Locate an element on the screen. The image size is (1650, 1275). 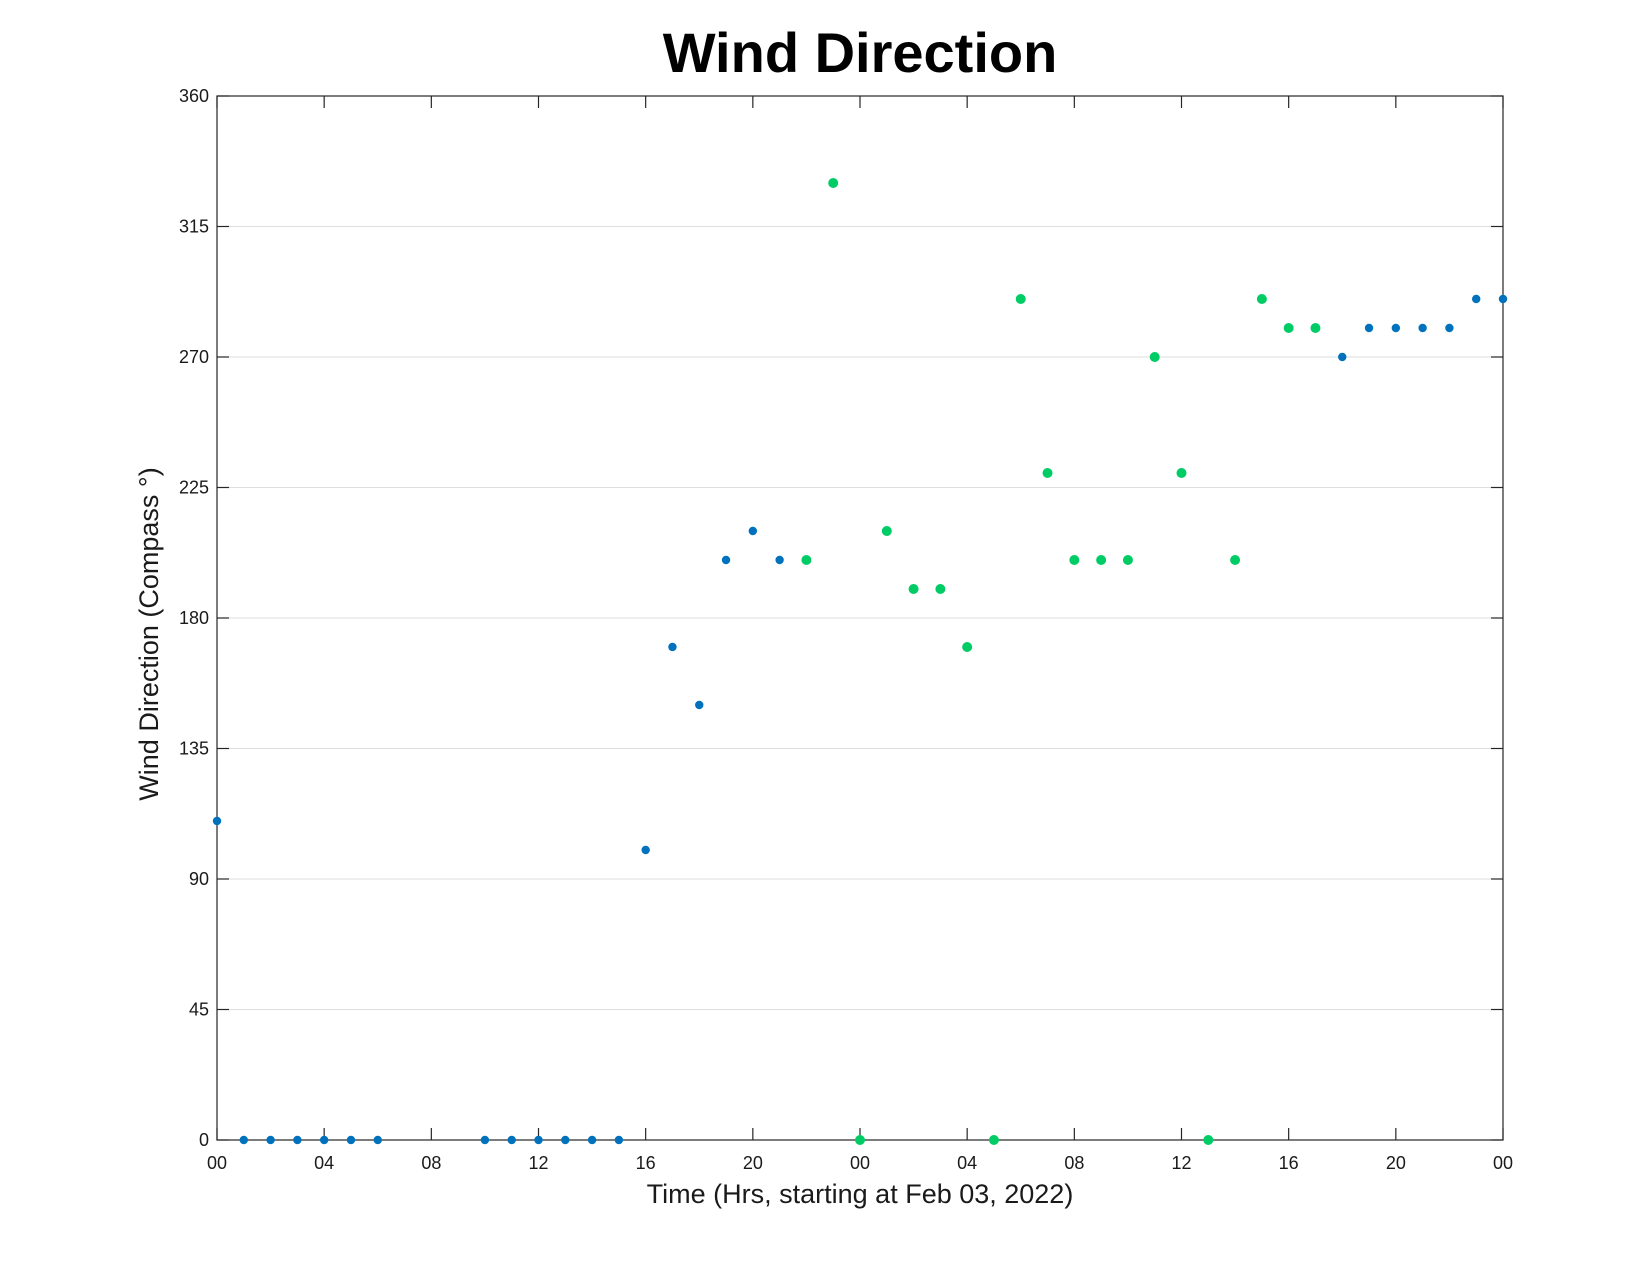
y-tick-label: 180 is located at coordinates (194, 618).